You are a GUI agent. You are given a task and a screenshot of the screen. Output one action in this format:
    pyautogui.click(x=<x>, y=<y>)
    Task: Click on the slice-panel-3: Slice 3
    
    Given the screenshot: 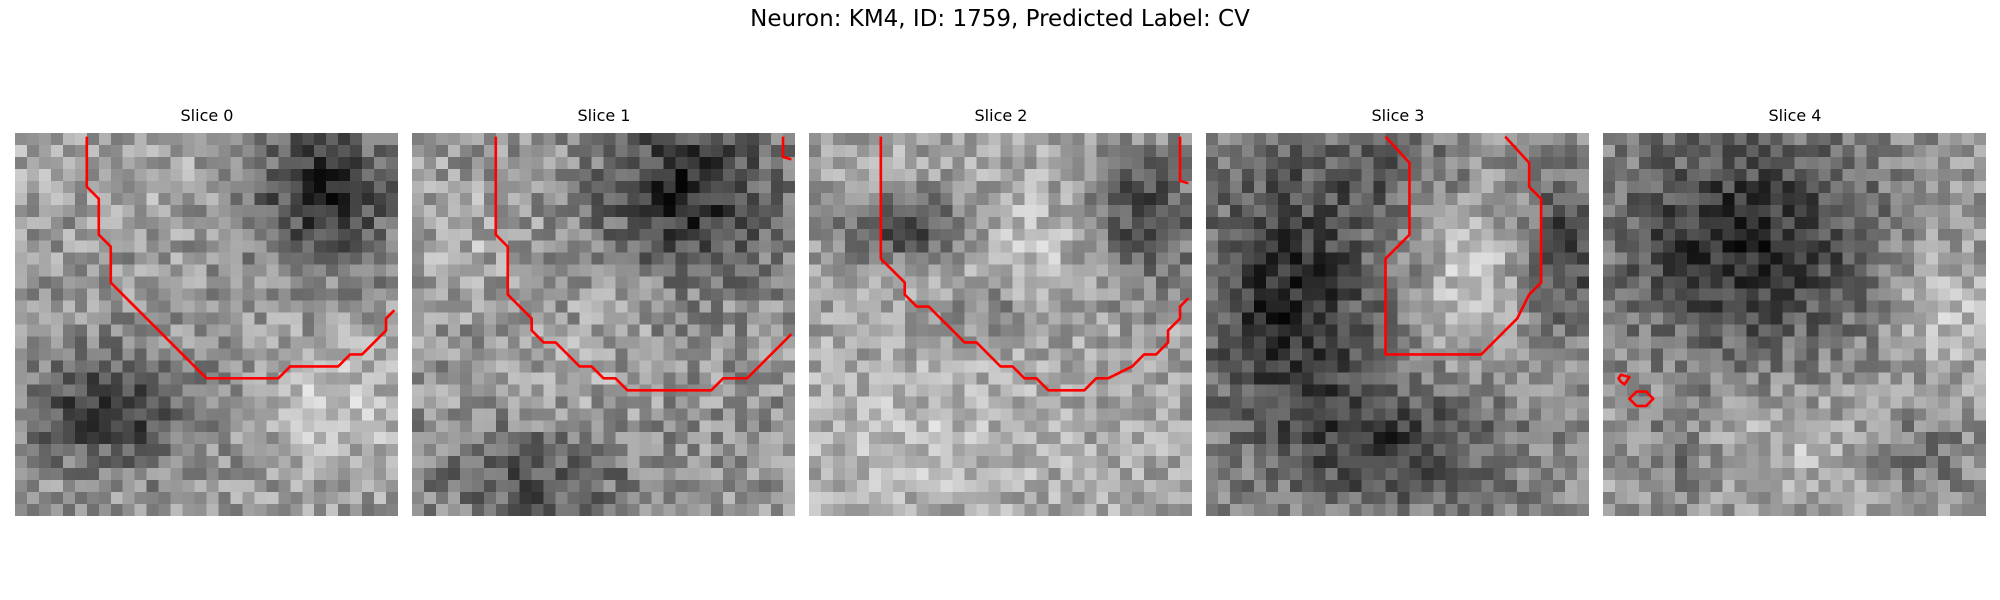 What is the action you would take?
    pyautogui.click(x=1398, y=312)
    